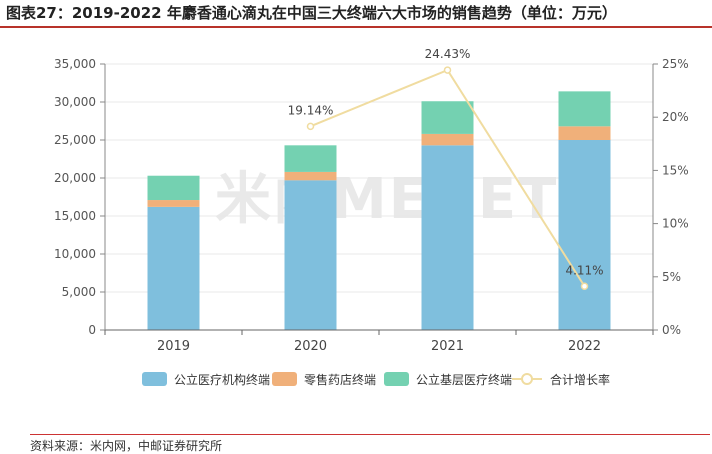 The width and height of the screenshot is (712, 454). What do you see at coordinates (580, 379) in the screenshot?
I see `legend-label-growth: 合计增长率` at bounding box center [580, 379].